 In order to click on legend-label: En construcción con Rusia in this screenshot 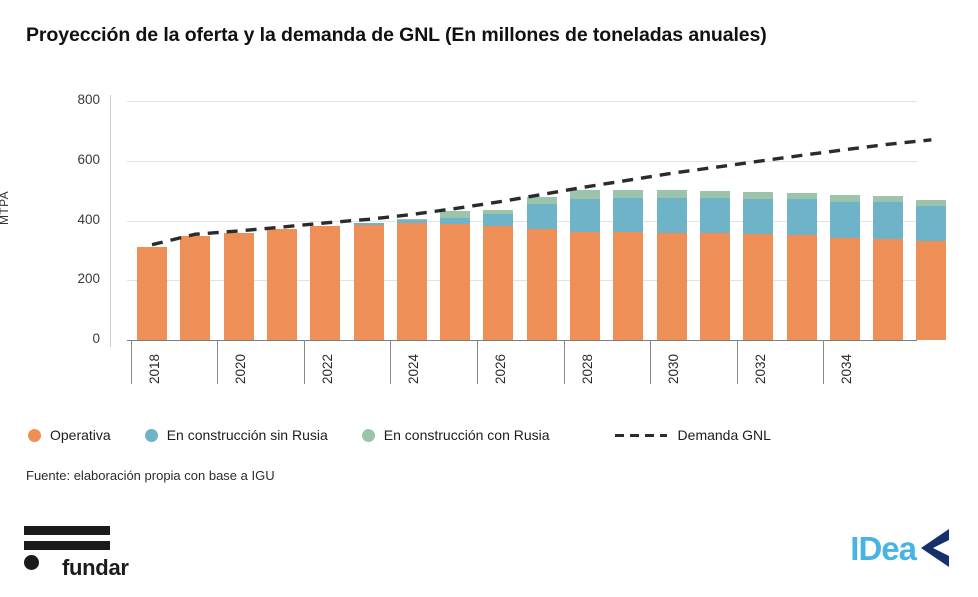, I will do `click(466, 435)`.